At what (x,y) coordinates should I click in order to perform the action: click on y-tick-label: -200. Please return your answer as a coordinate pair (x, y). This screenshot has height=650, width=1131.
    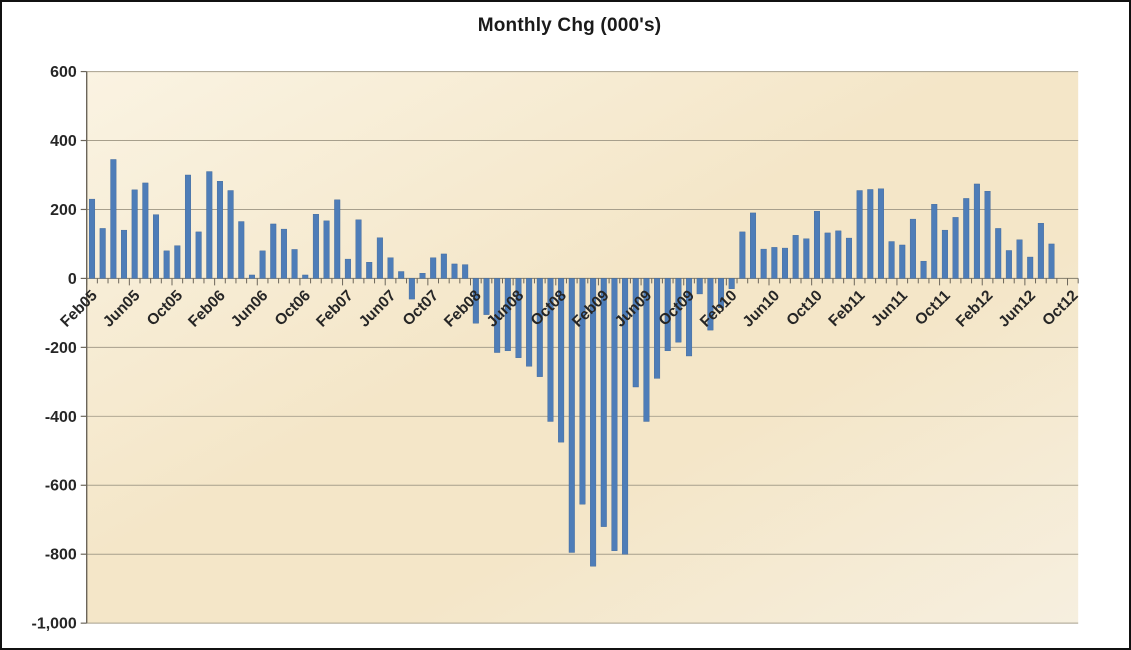
    Looking at the image, I should click on (61, 348).